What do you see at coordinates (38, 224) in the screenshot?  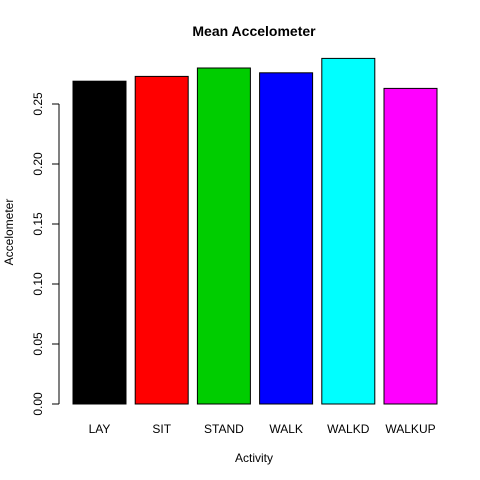 I see `y-tick-label: 0.15` at bounding box center [38, 224].